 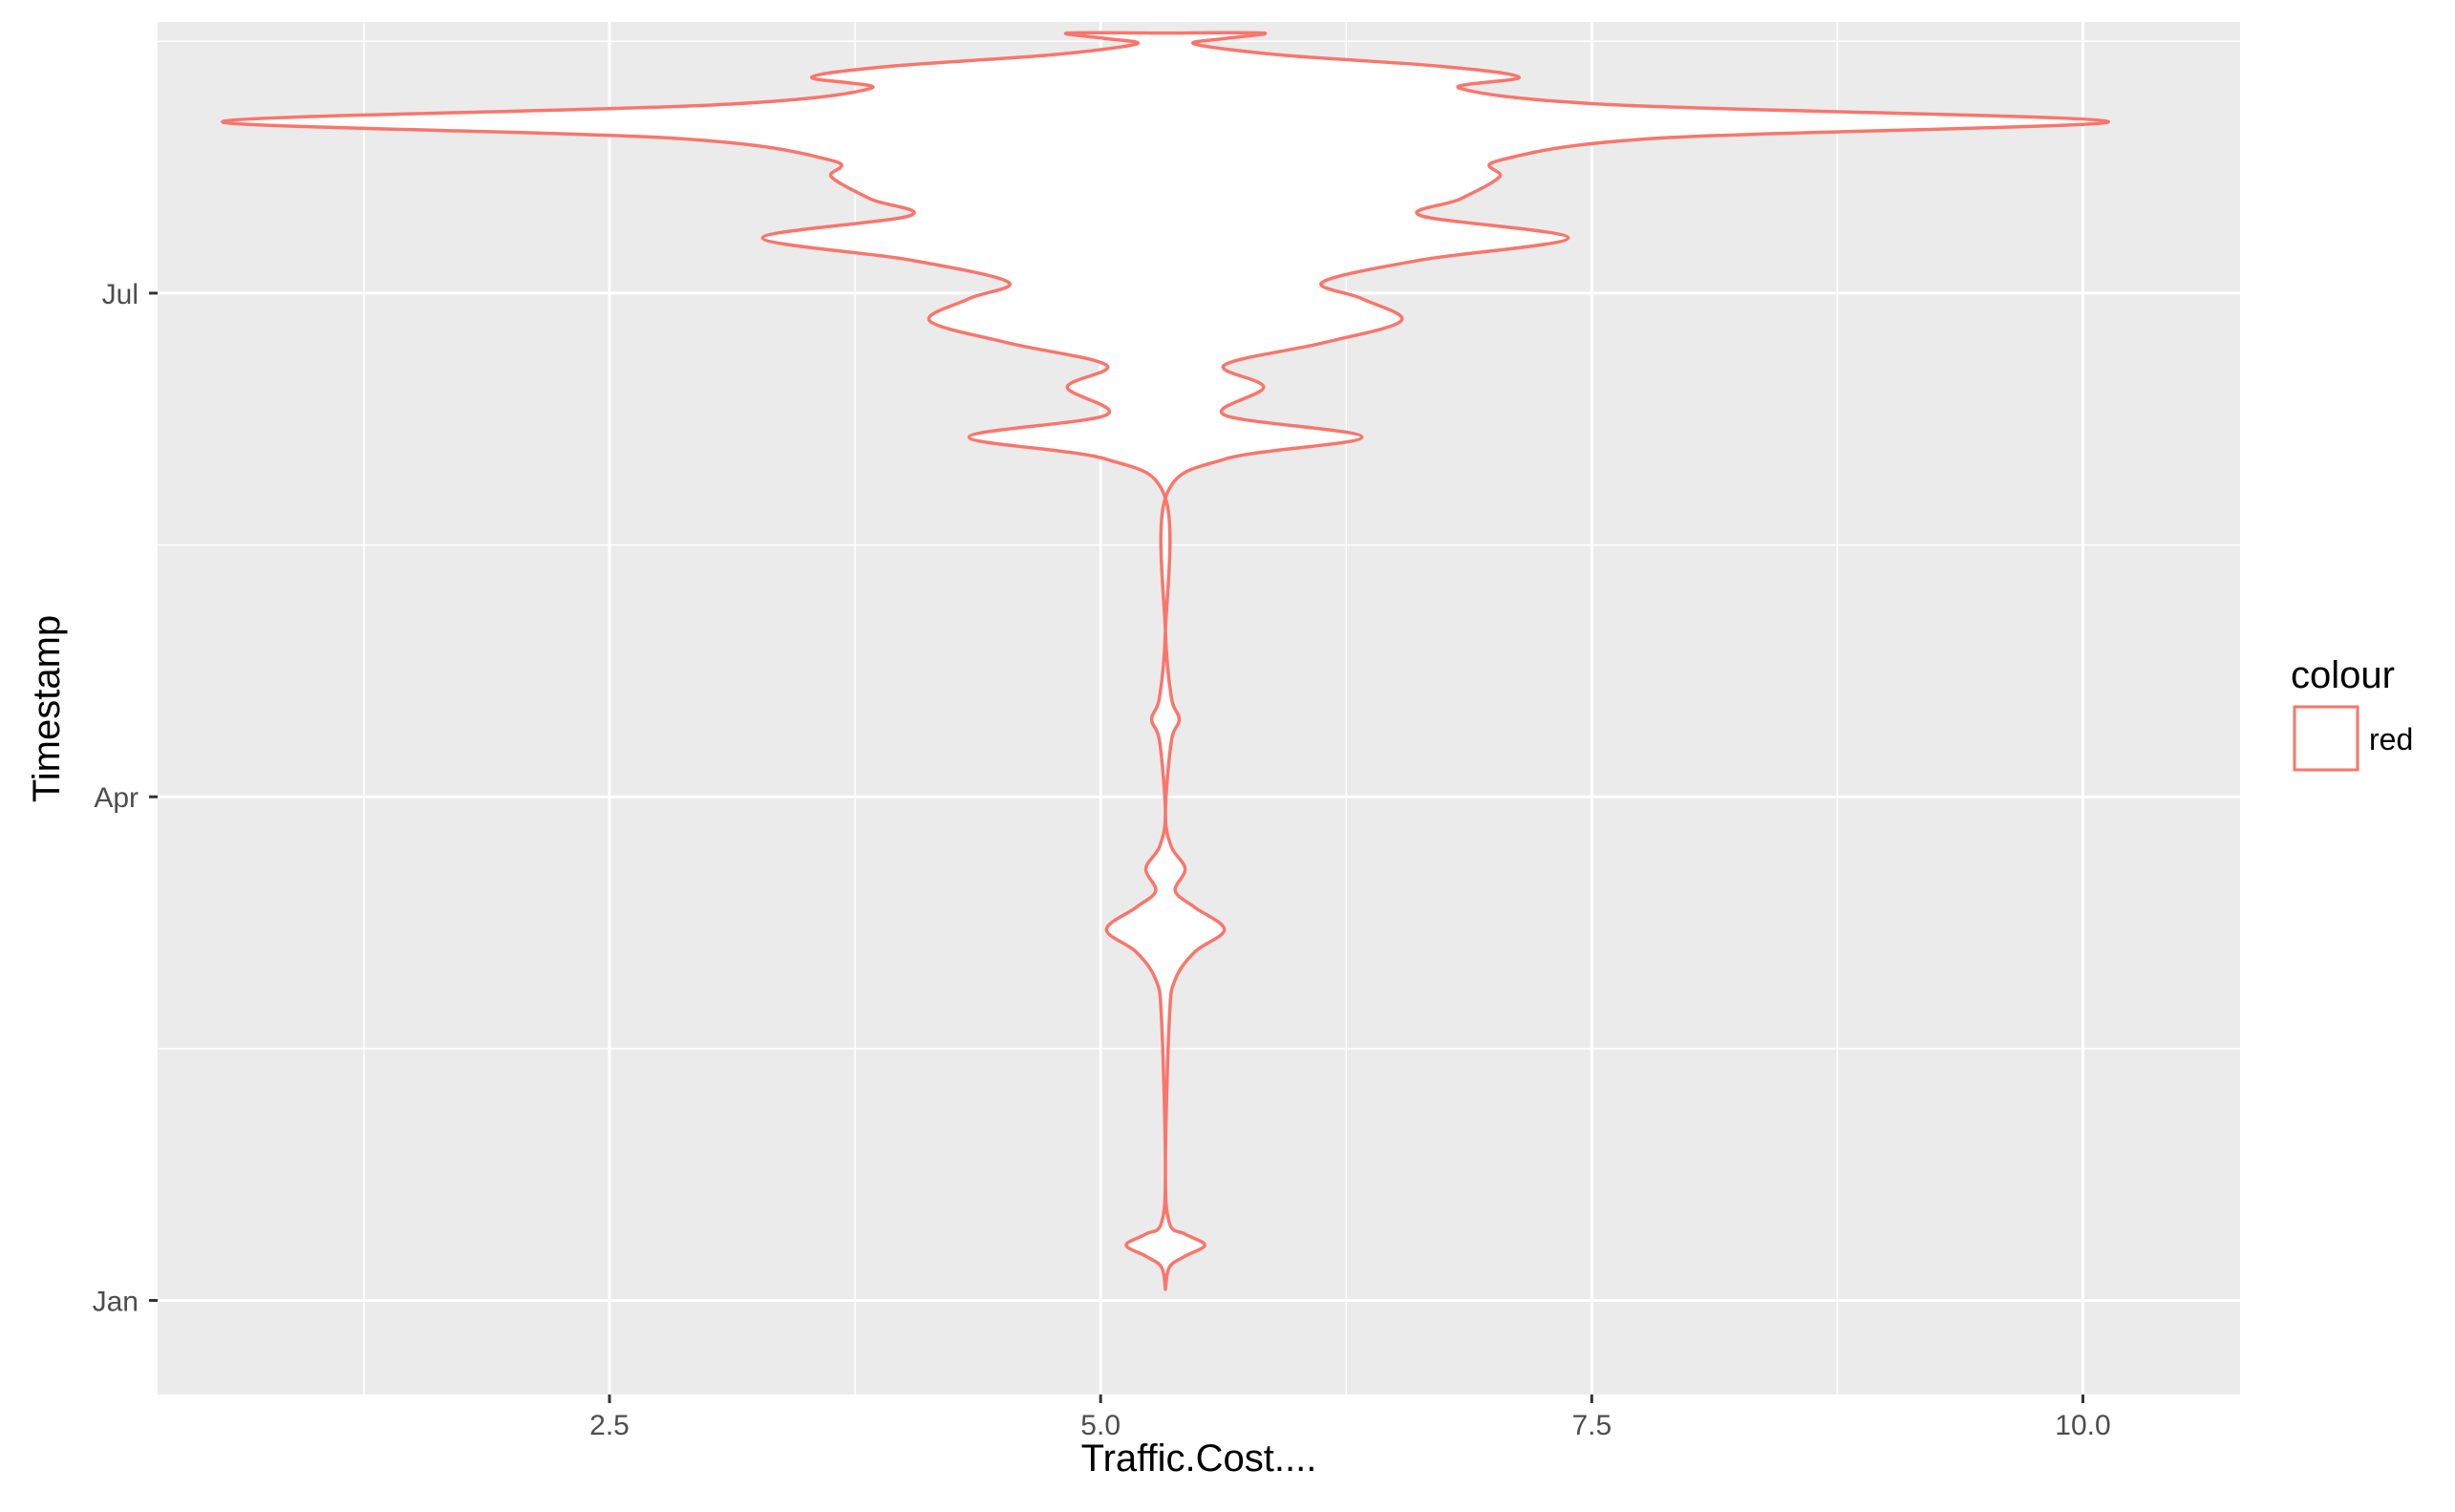 What do you see at coordinates (1100, 1425) in the screenshot?
I see `x-tick-label: 5.0` at bounding box center [1100, 1425].